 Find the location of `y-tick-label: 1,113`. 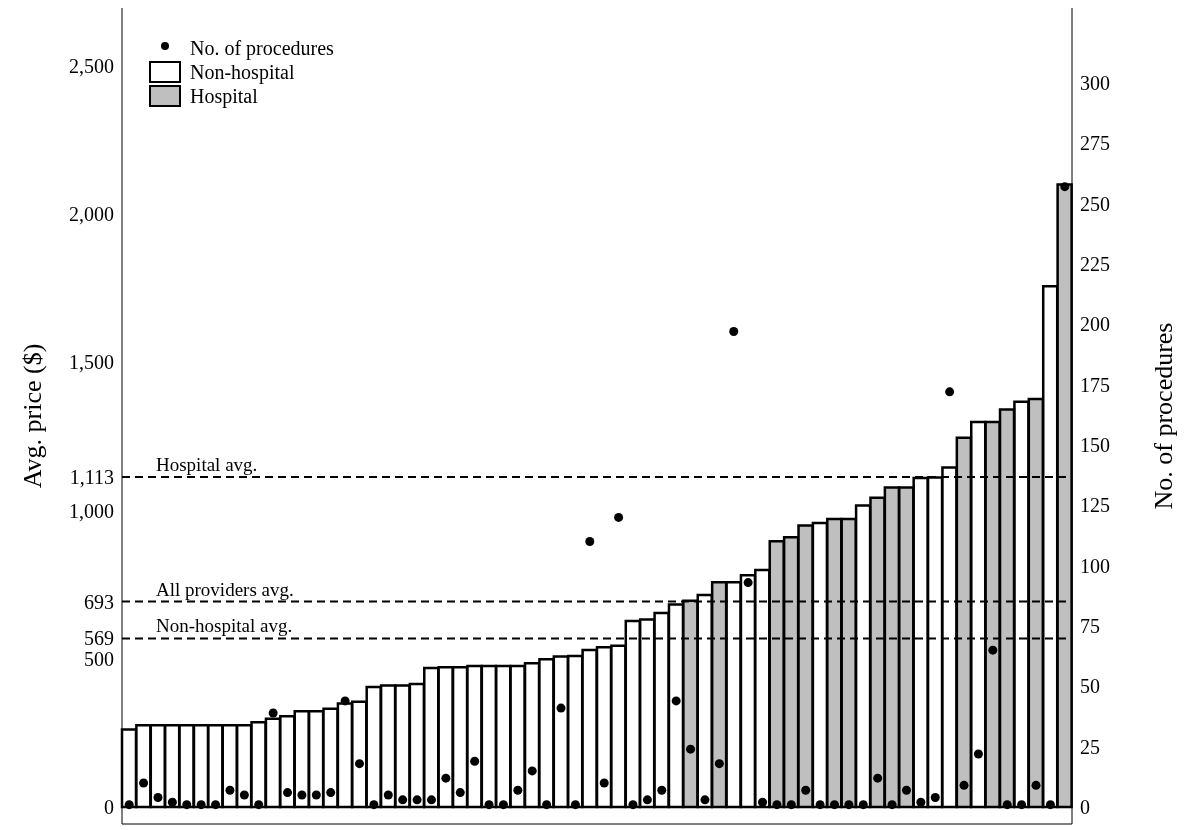

y-tick-label: 1,113 is located at coordinates (91, 477).